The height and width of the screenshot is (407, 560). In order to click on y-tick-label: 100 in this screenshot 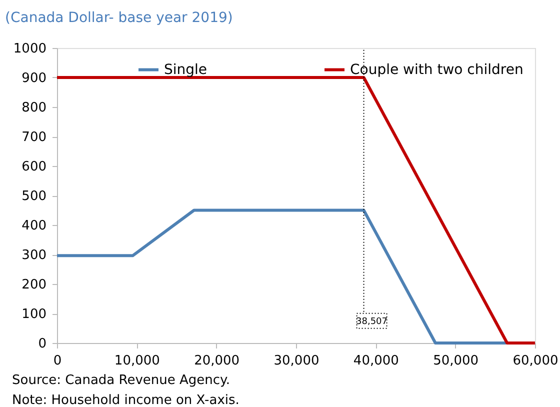, I will do `click(34, 314)`.